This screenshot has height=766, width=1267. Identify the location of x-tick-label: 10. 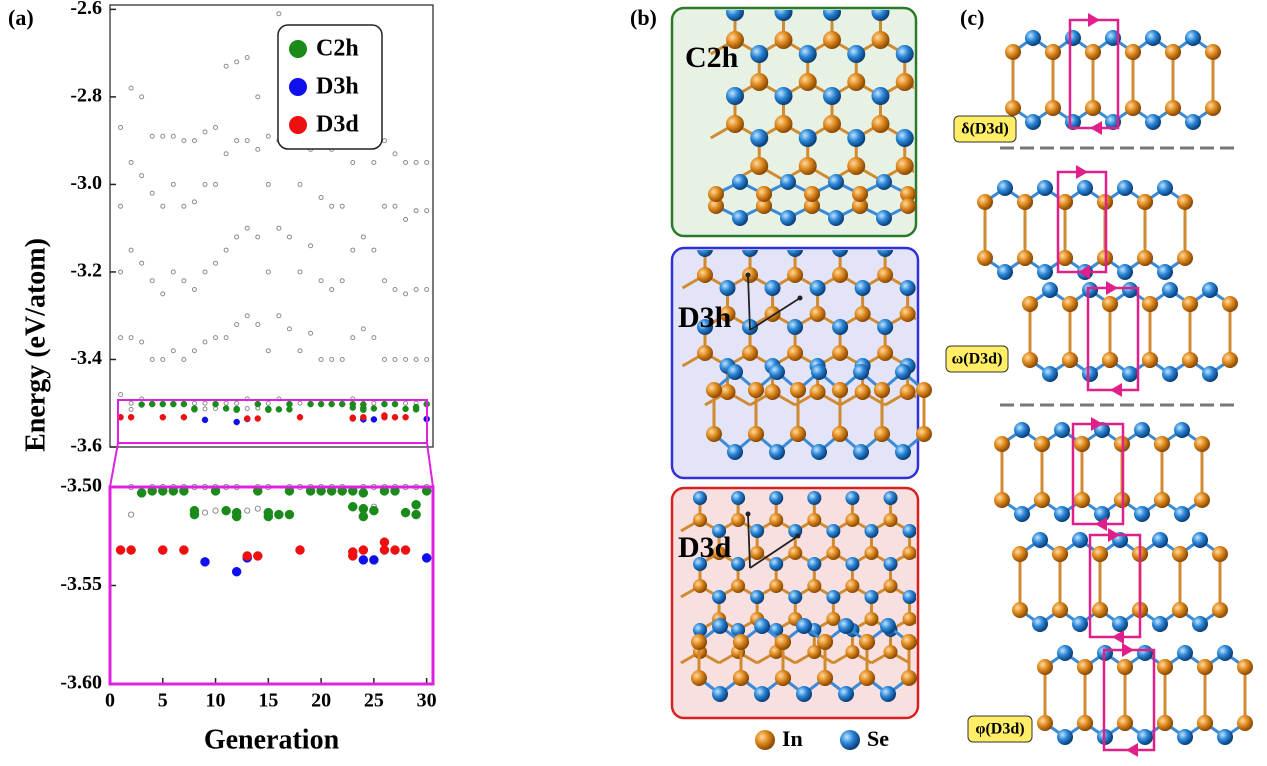
(216, 701).